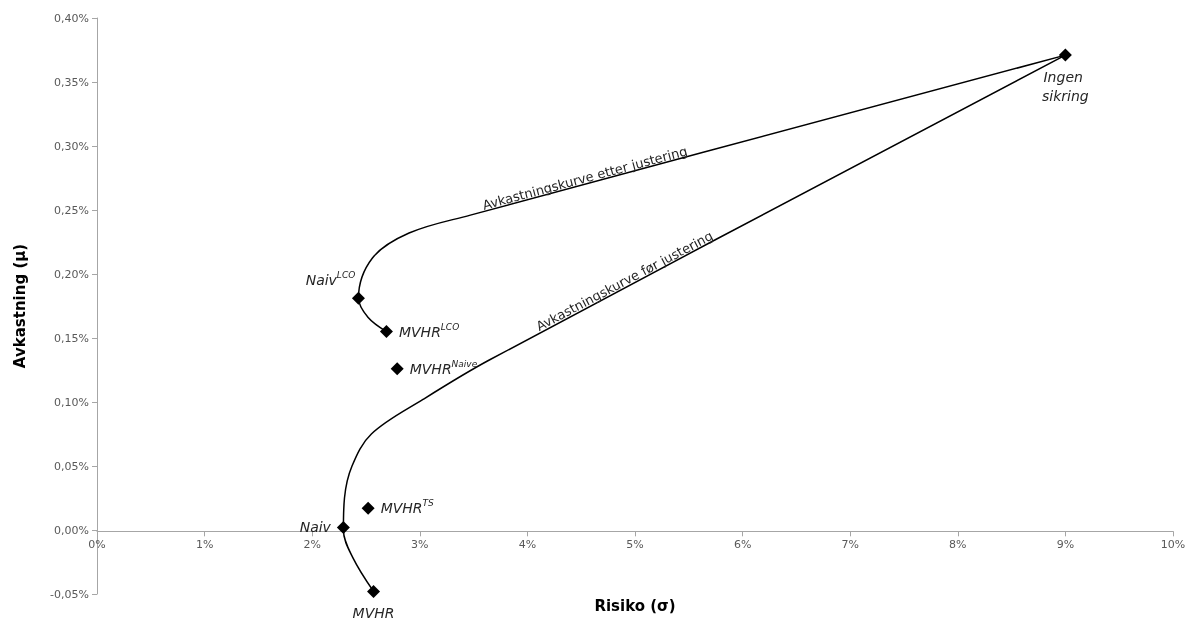 This screenshot has width=1195, height=626. I want to click on x-axis-title: Risiko (σ), so click(635, 606).